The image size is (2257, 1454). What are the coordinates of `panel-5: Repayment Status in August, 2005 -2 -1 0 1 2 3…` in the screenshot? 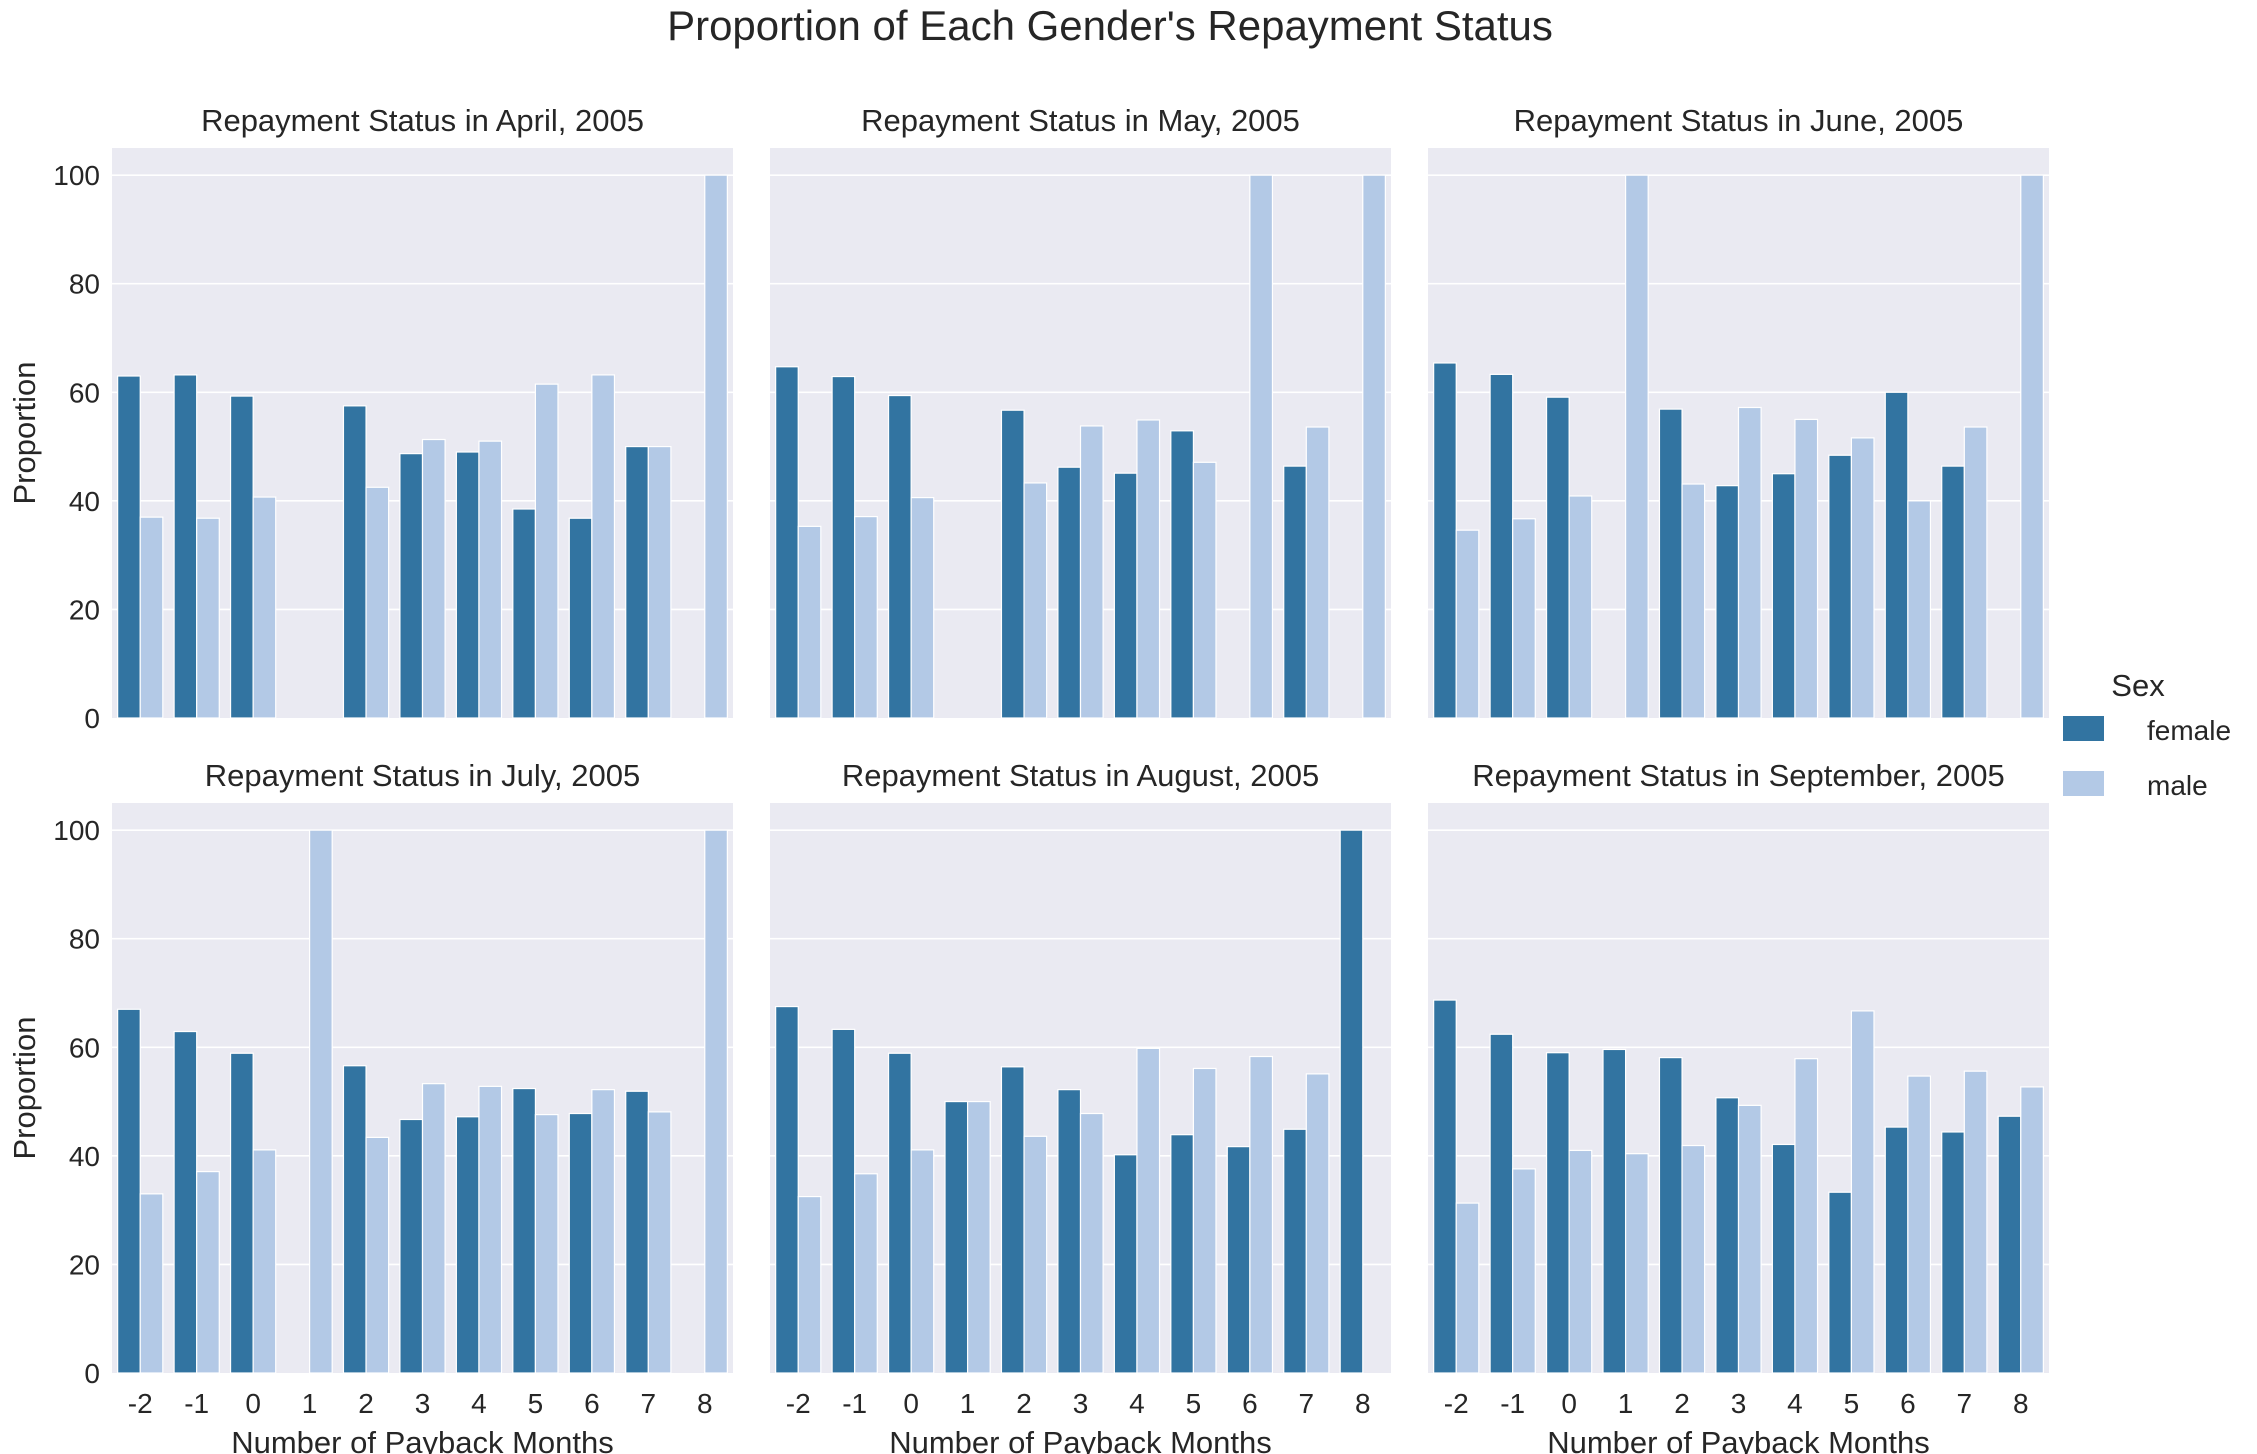 It's located at (1080, 1106).